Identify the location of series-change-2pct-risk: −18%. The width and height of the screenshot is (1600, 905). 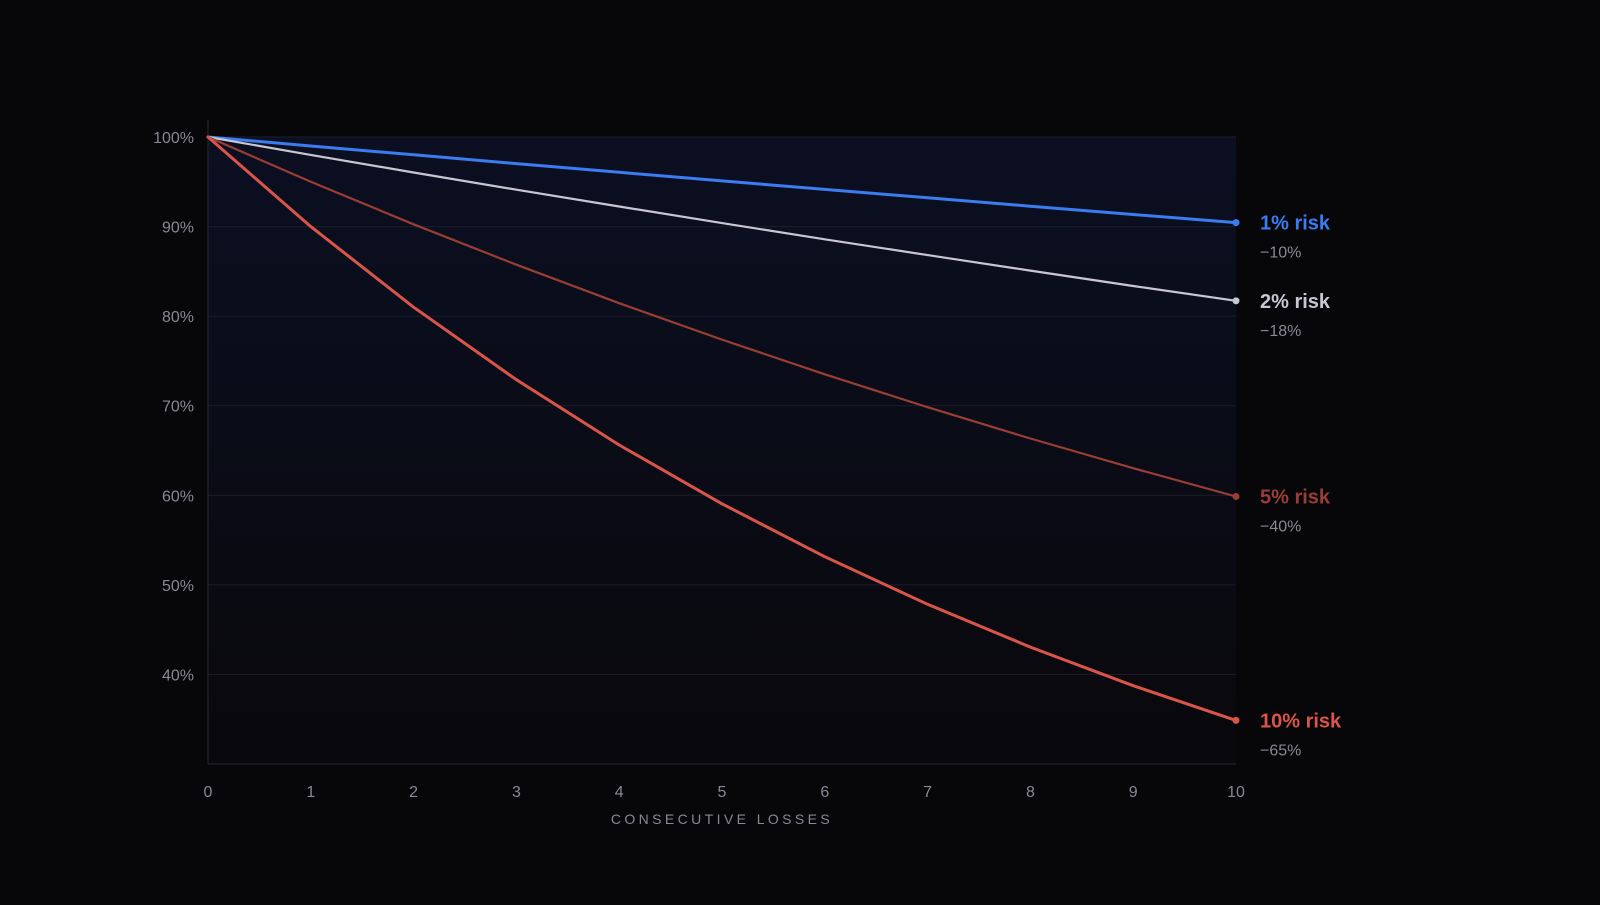
(1280, 331).